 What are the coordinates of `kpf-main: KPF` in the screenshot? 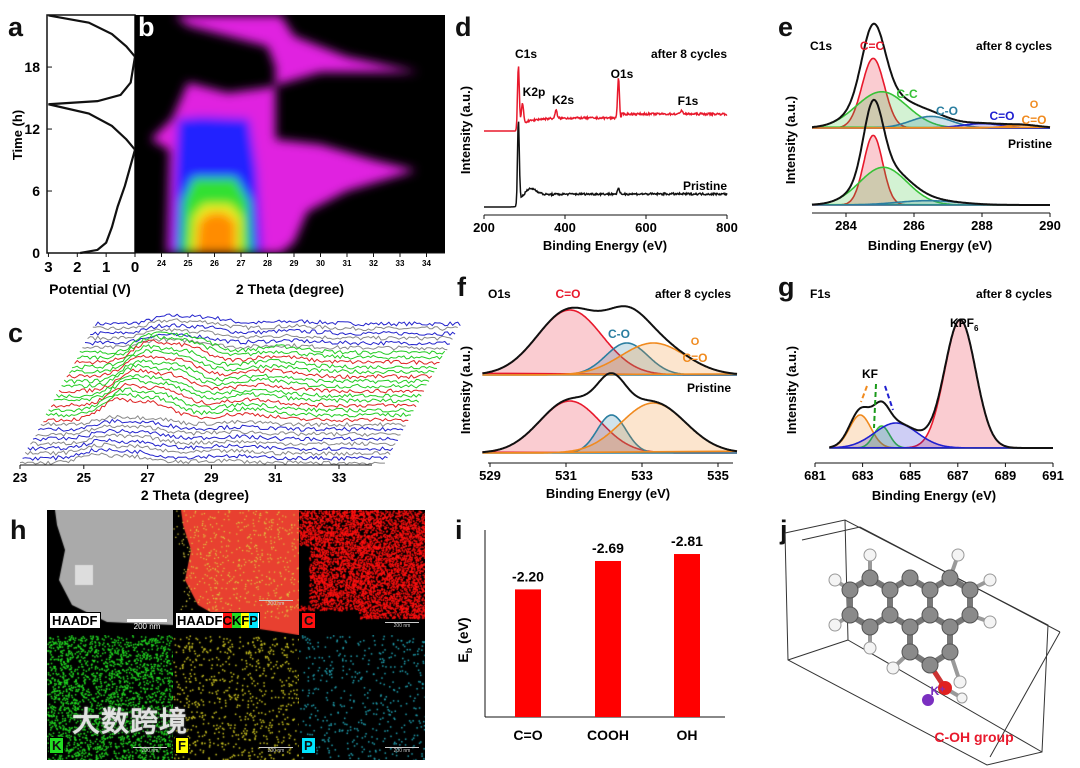 It's located at (962, 323).